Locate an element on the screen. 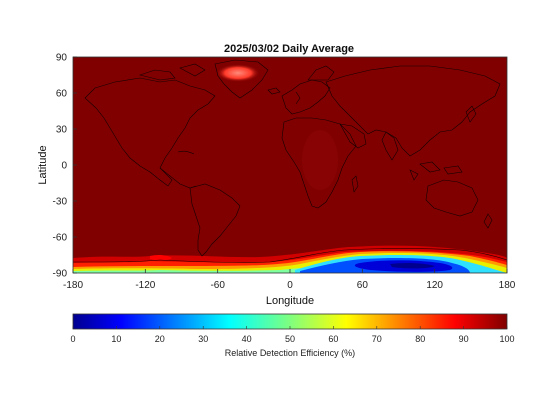 This screenshot has width=560, height=420. x-tick-label: 0 is located at coordinates (290, 285).